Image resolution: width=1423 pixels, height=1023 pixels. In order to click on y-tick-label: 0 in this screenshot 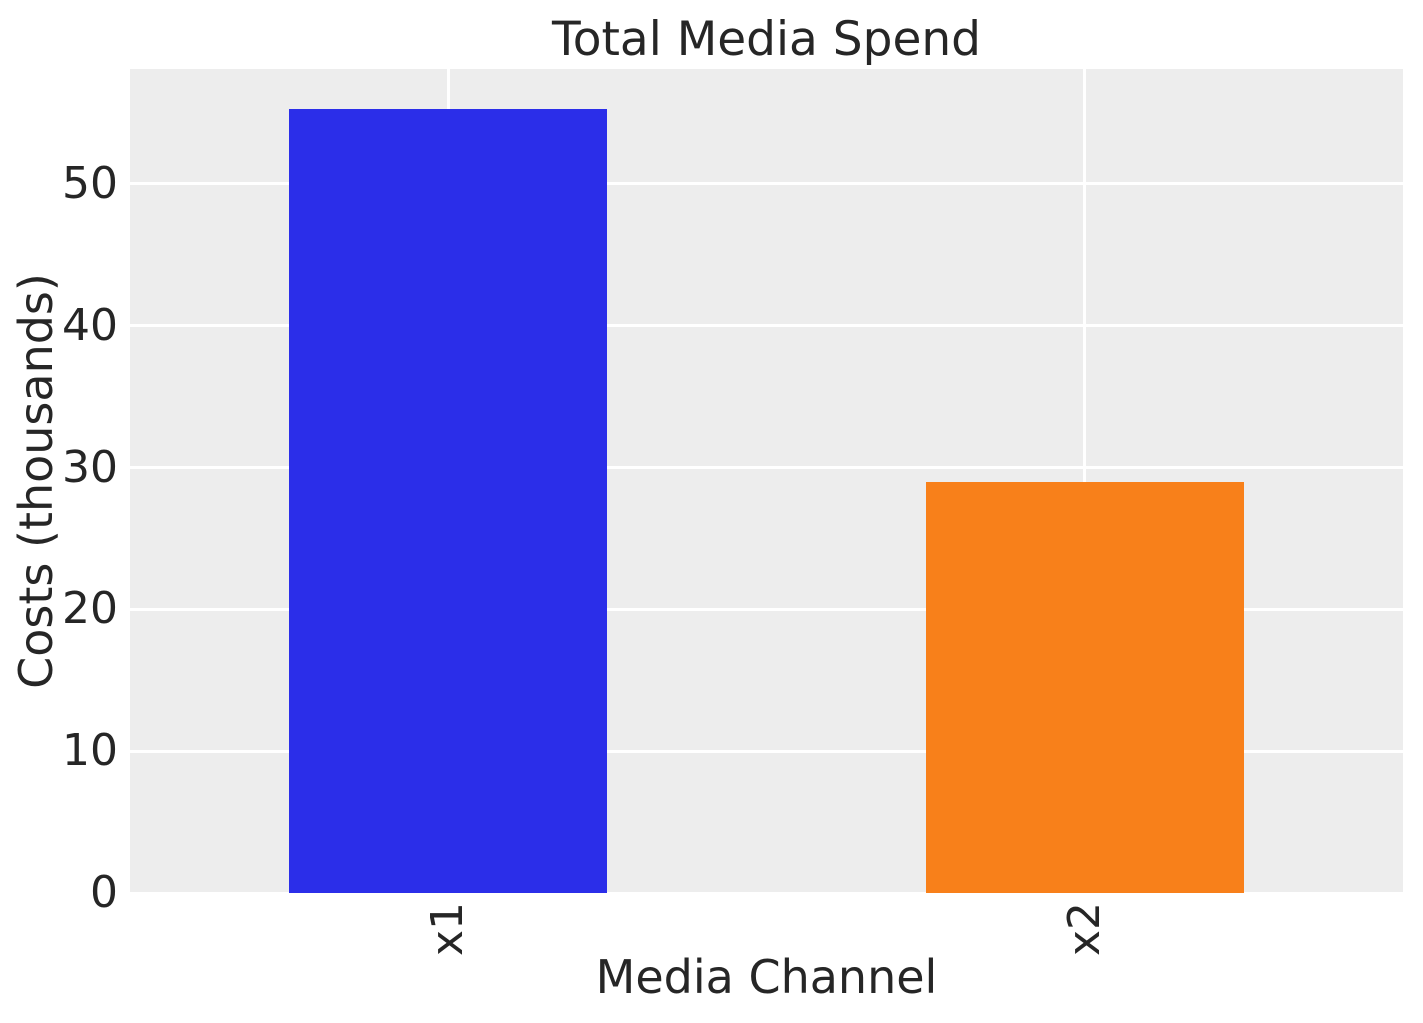, I will do `click(104, 892)`.